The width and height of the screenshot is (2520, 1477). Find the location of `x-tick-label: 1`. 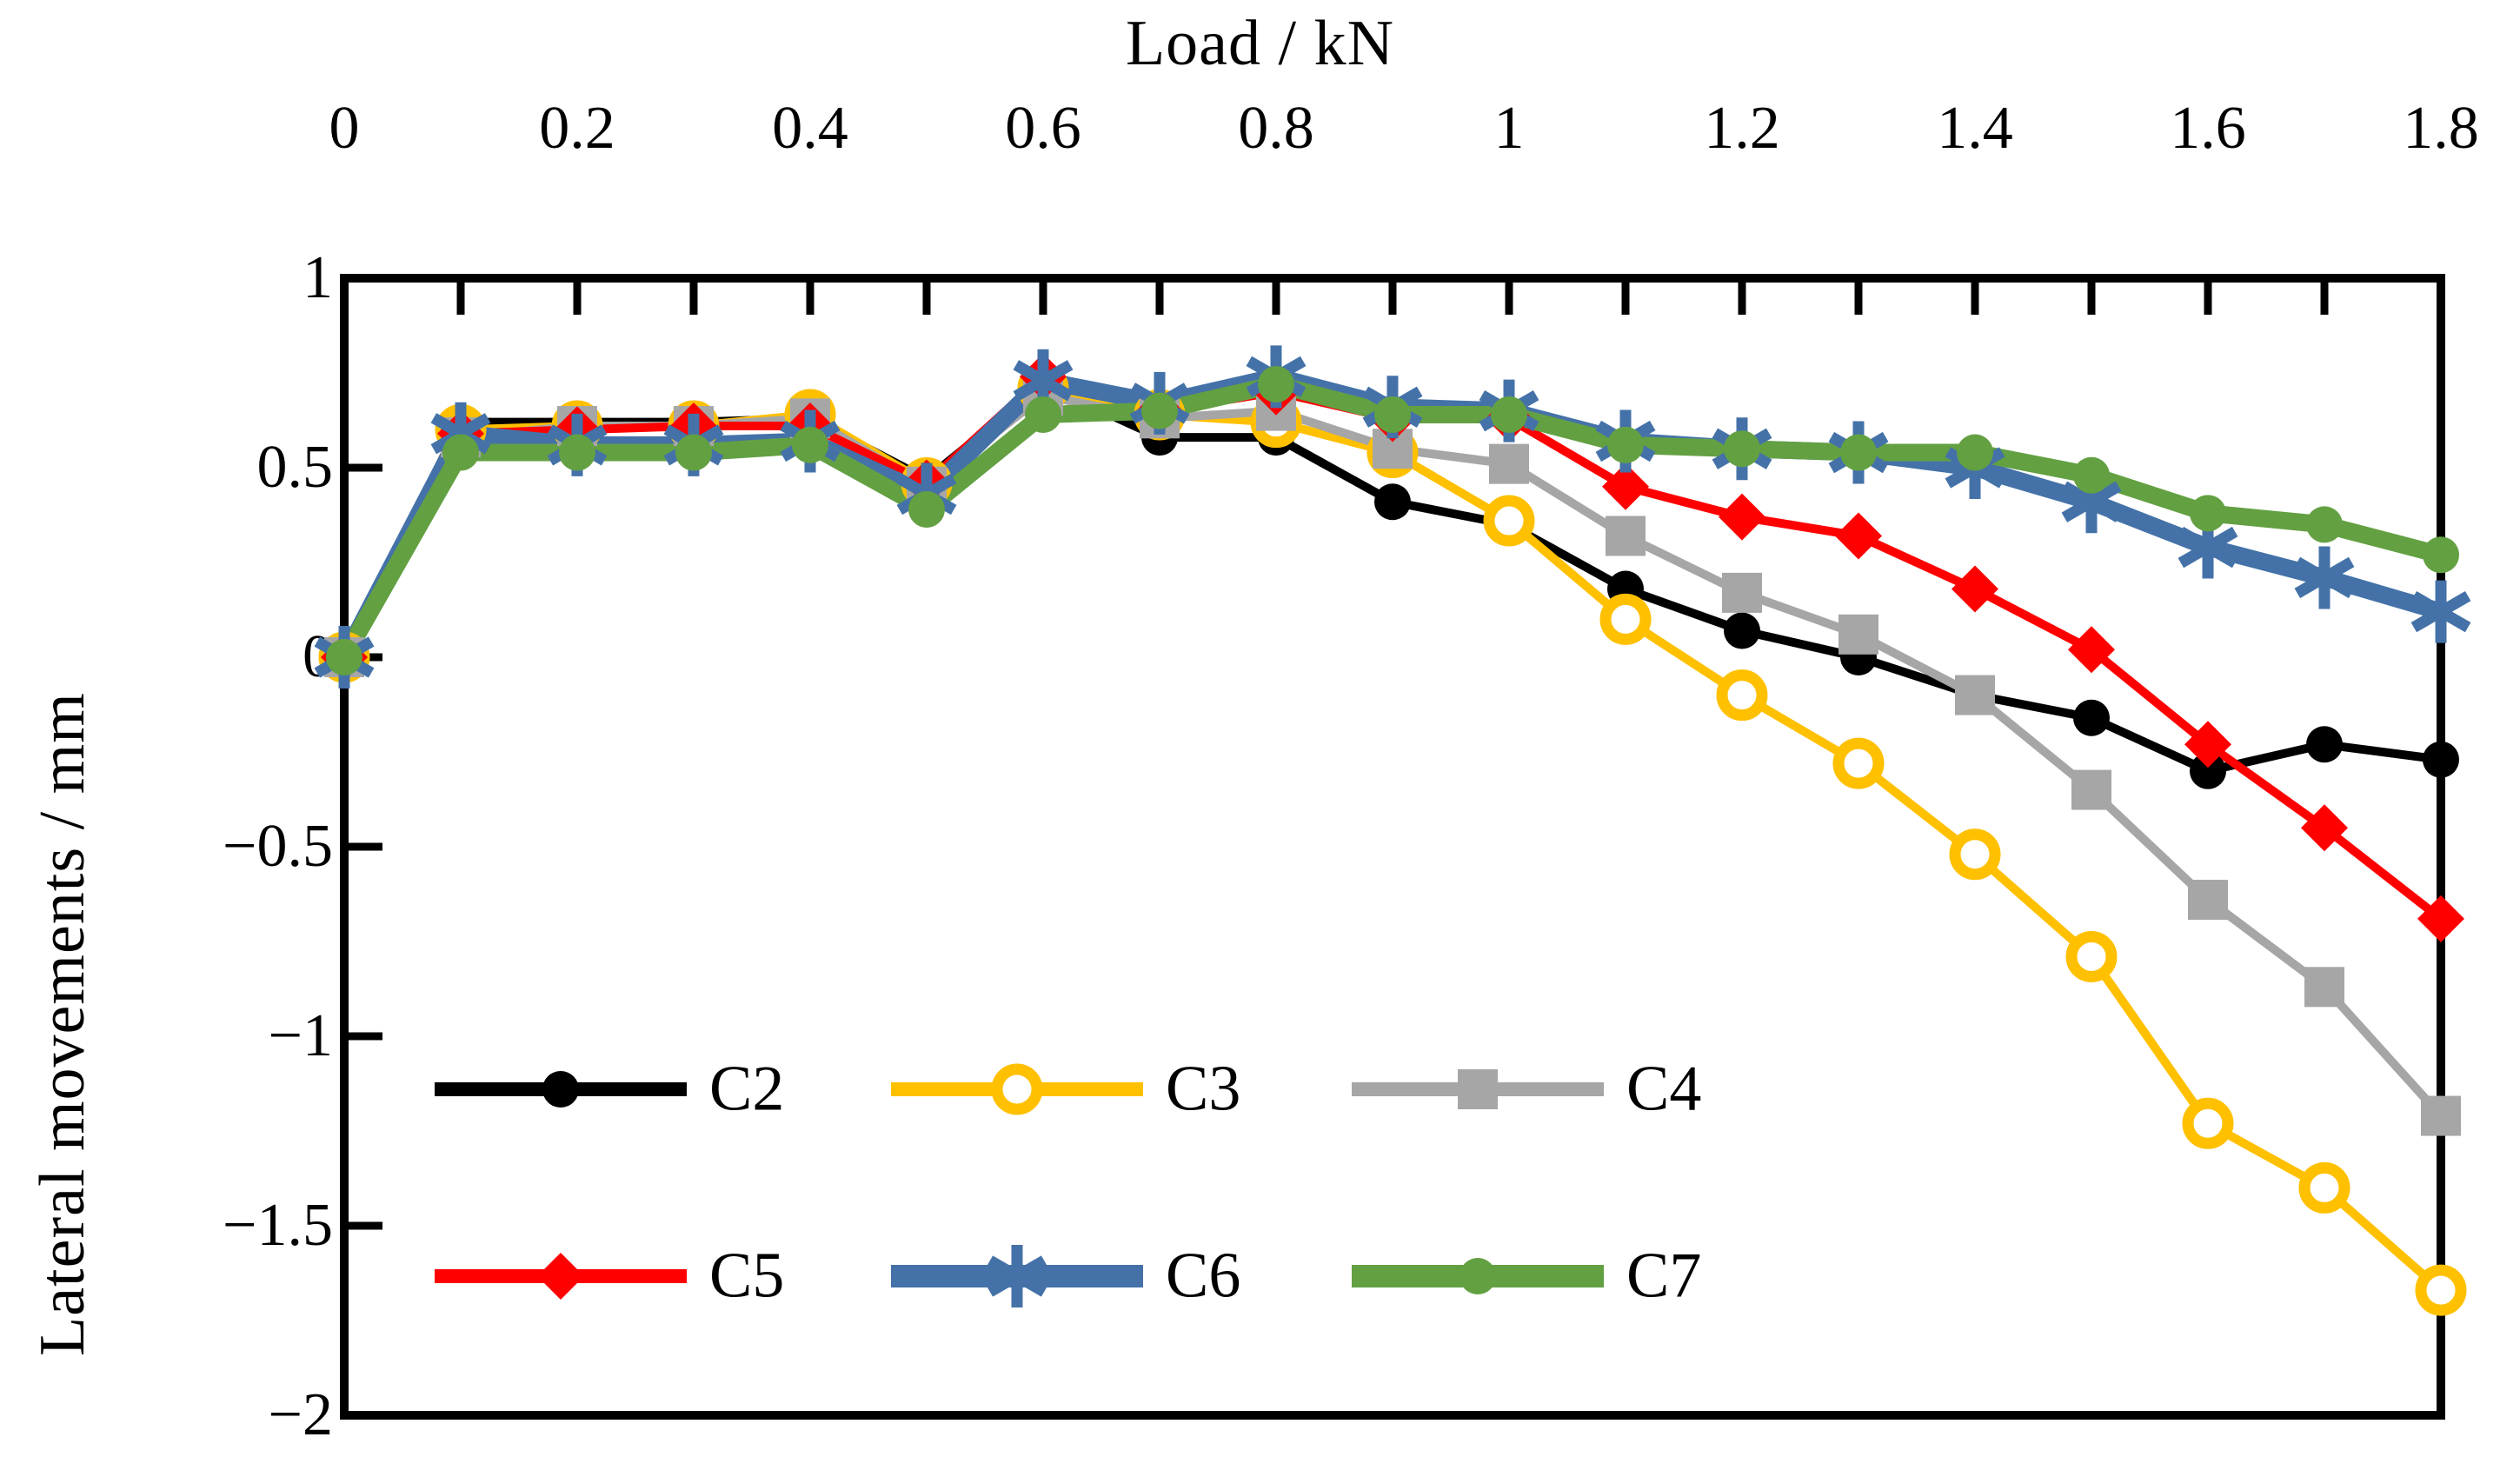

x-tick-label: 1 is located at coordinates (1509, 128).